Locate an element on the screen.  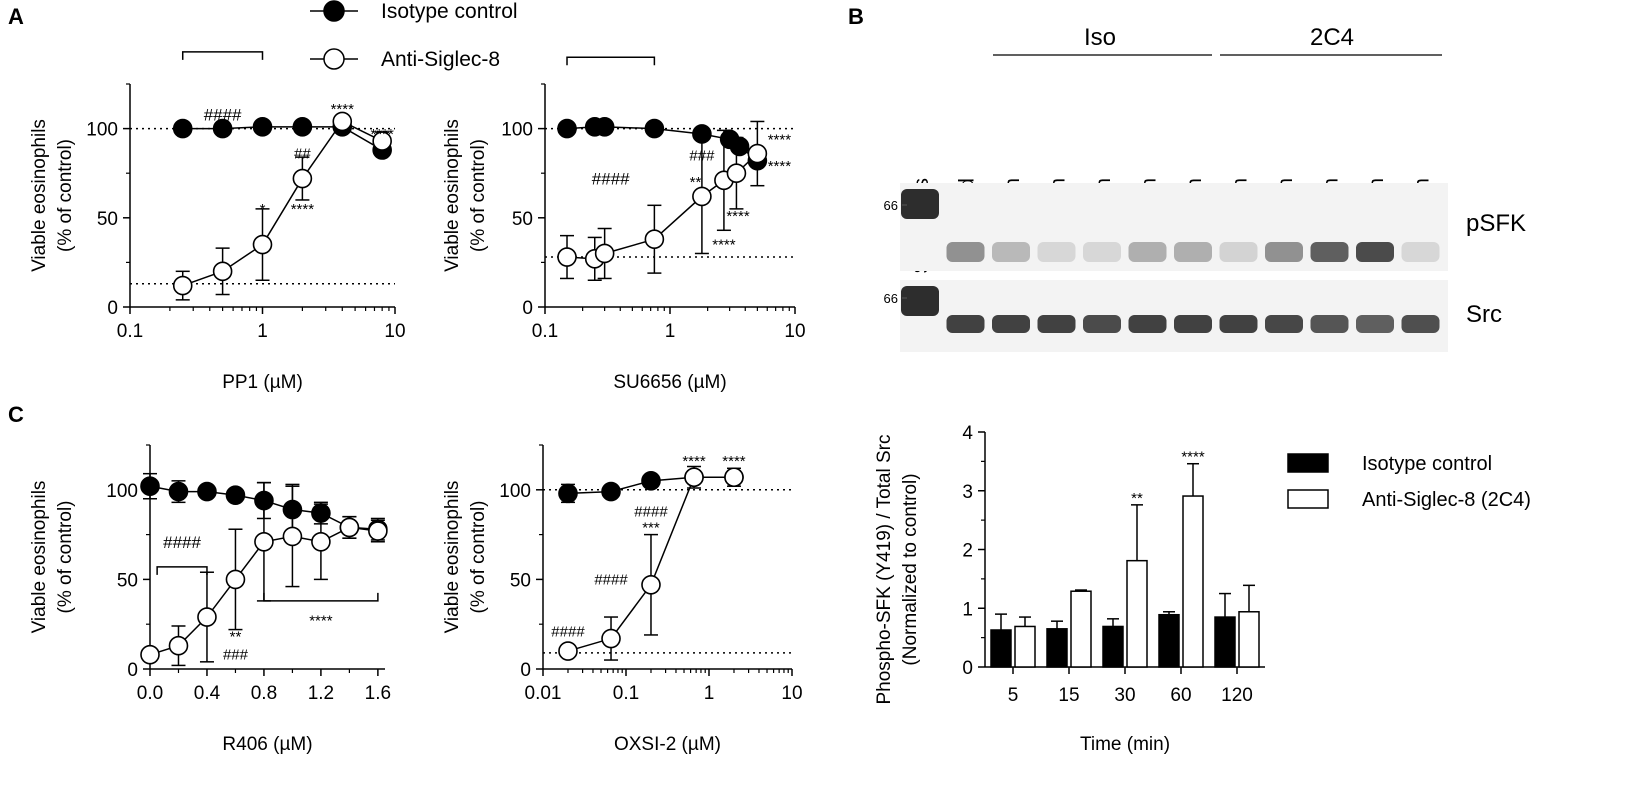
su6656-xtick-label: 1 is located at coordinates (670, 331).